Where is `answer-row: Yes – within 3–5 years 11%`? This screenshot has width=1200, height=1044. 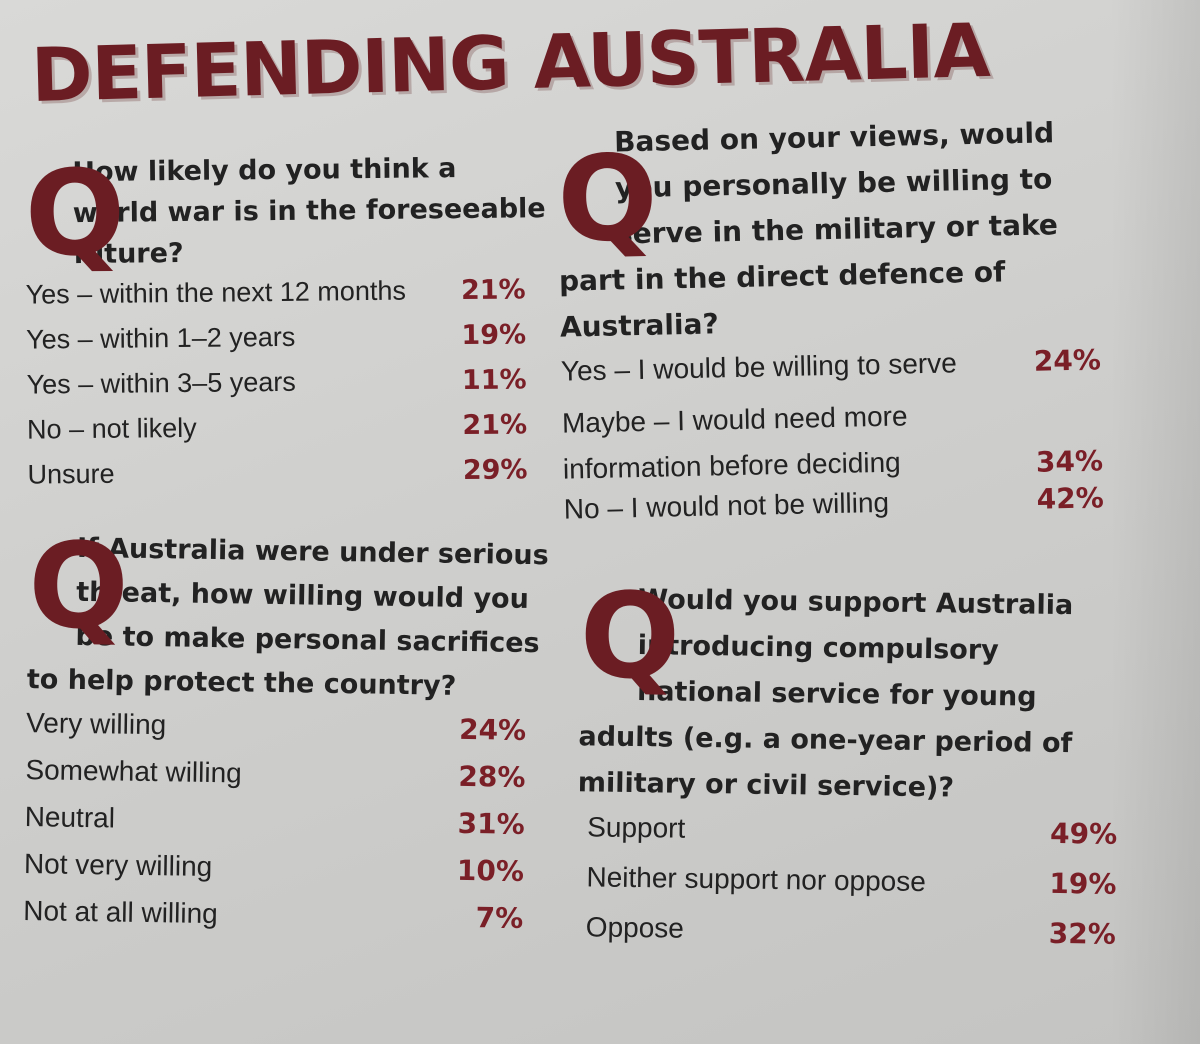
answer-row: Yes – within 3–5 years 11% is located at coordinates (276, 389).